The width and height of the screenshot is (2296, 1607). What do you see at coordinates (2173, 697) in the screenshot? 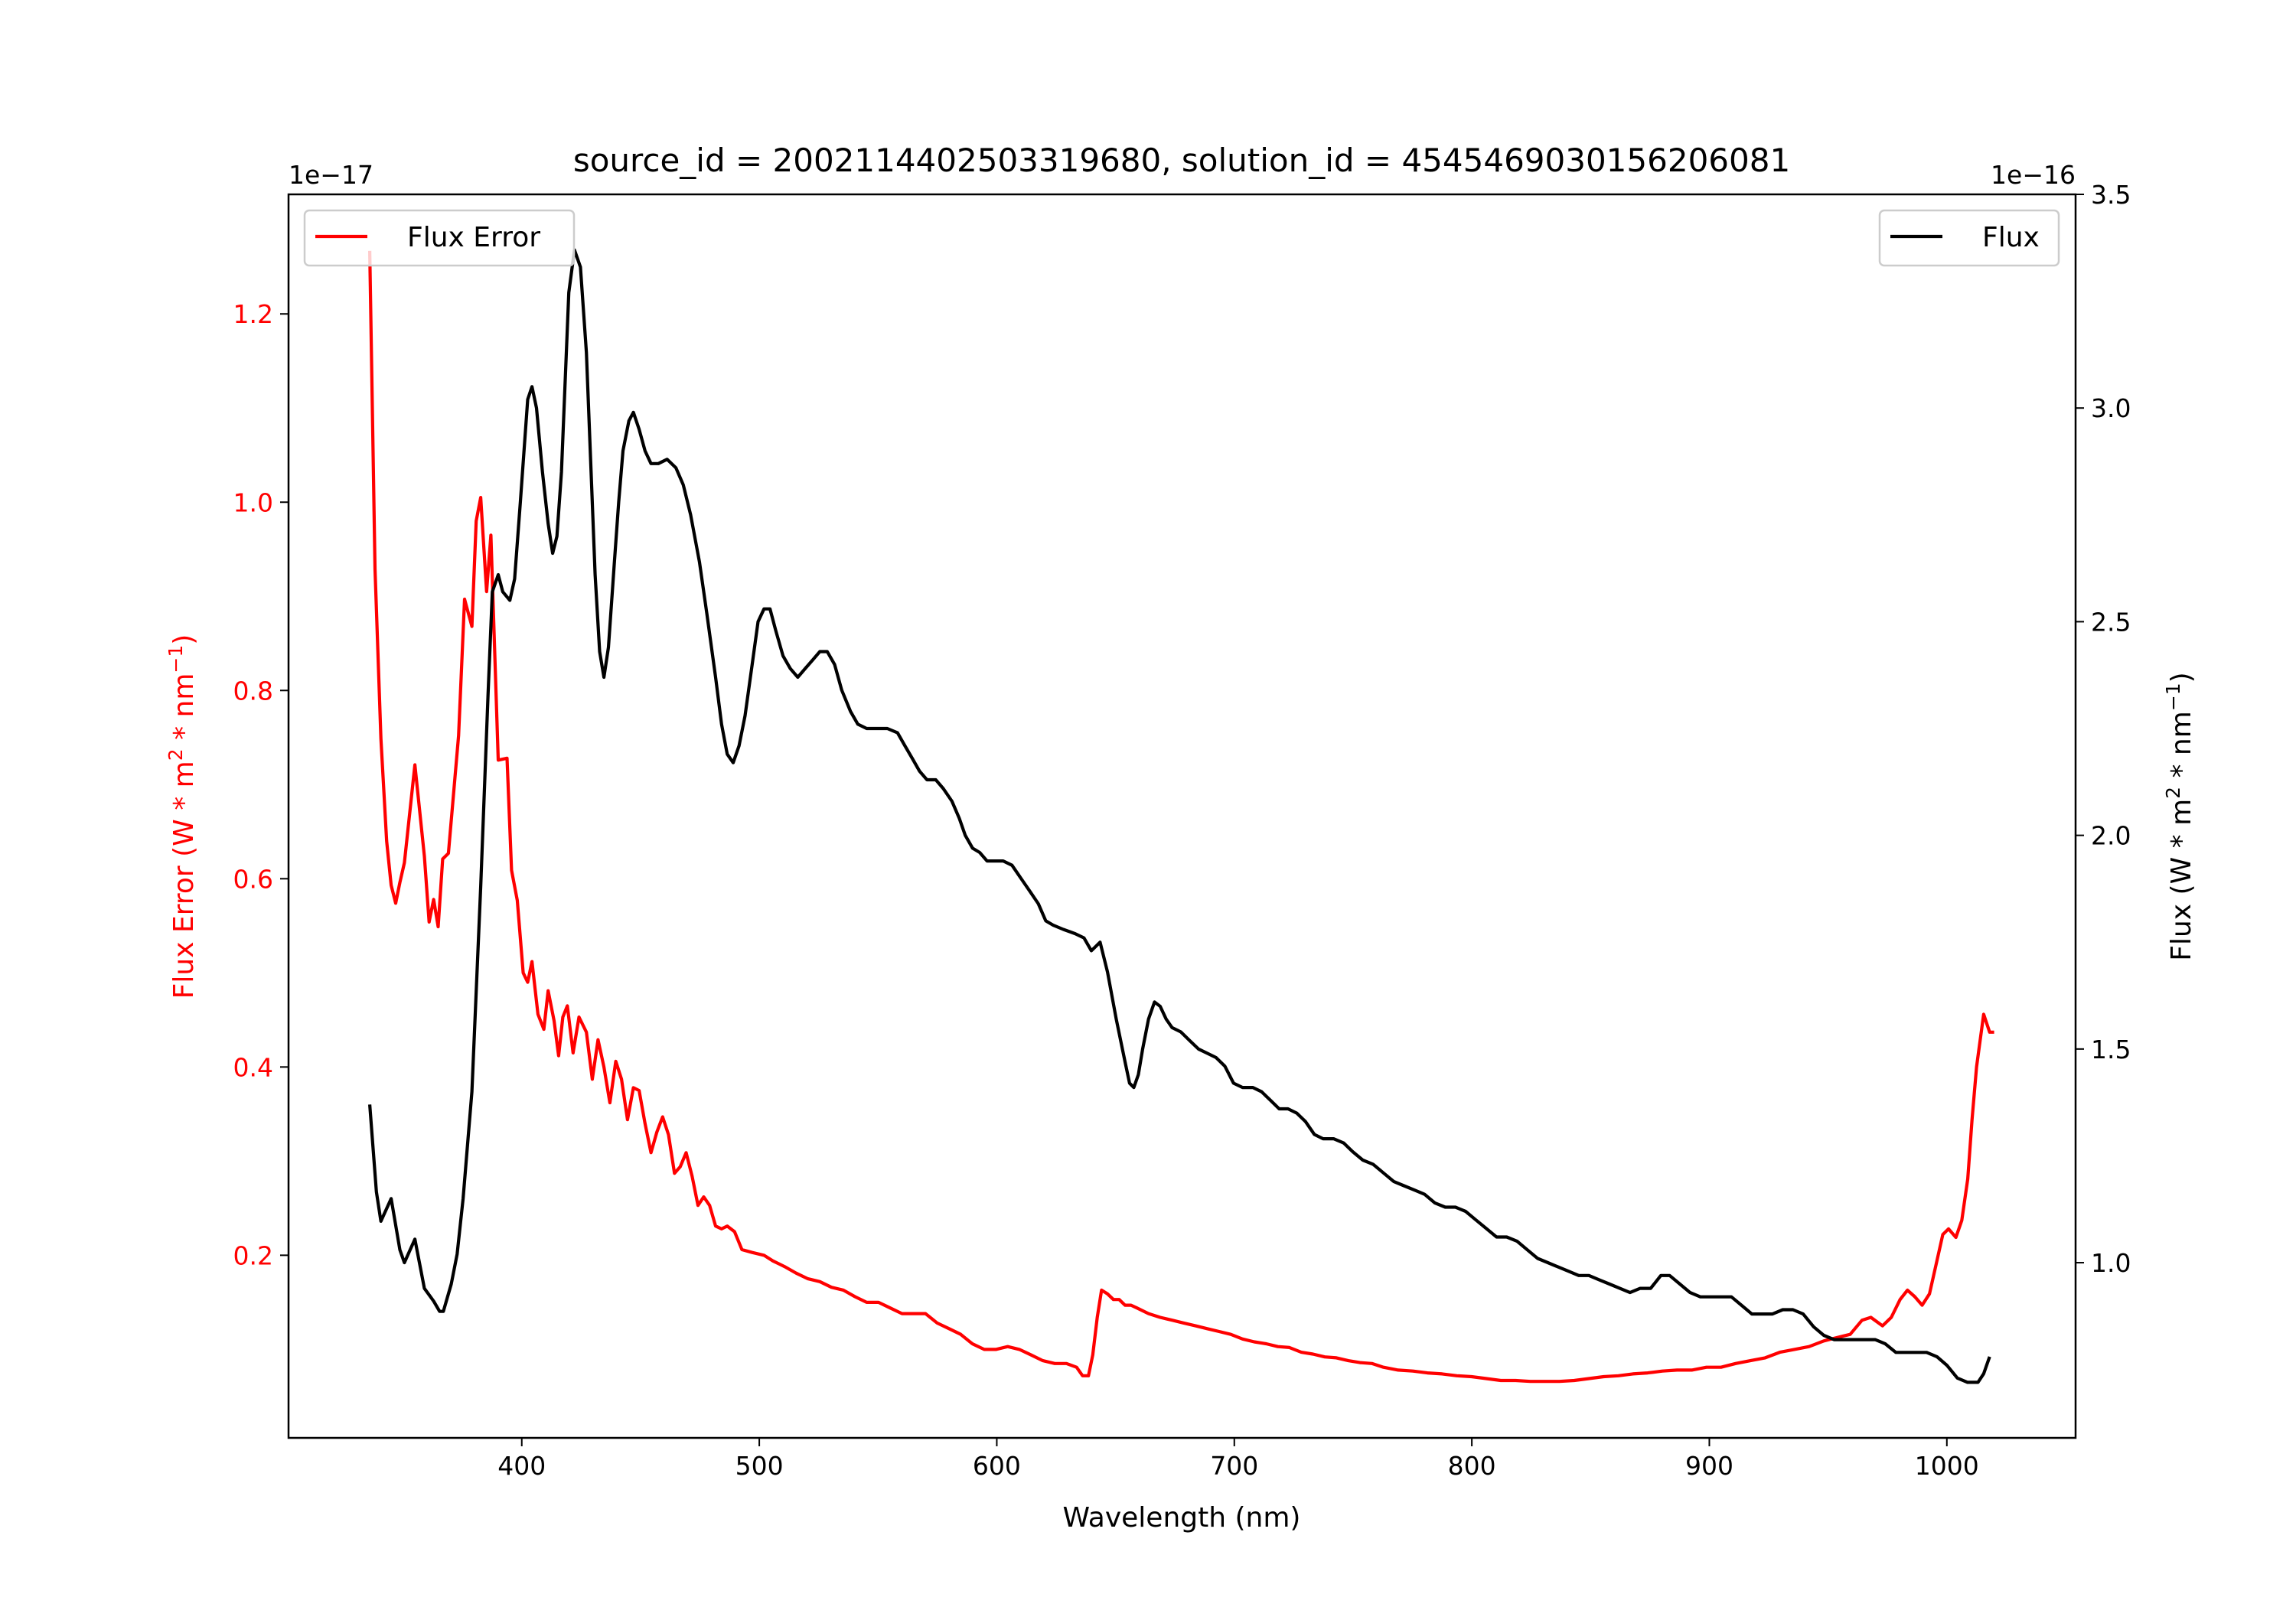
I see `right-label-sup2: −1` at bounding box center [2173, 697].